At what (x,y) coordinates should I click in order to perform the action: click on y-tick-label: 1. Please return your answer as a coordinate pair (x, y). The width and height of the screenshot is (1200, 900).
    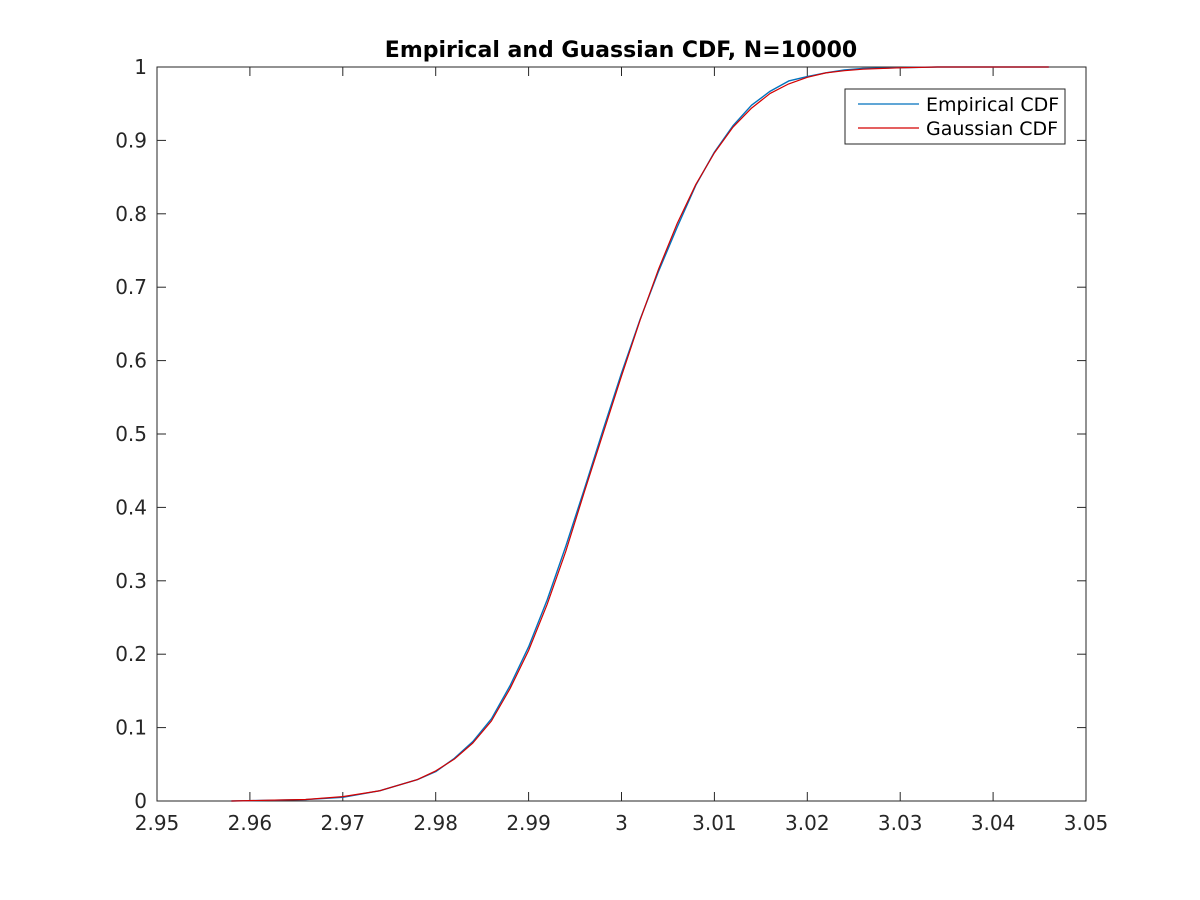
    Looking at the image, I should click on (140, 67).